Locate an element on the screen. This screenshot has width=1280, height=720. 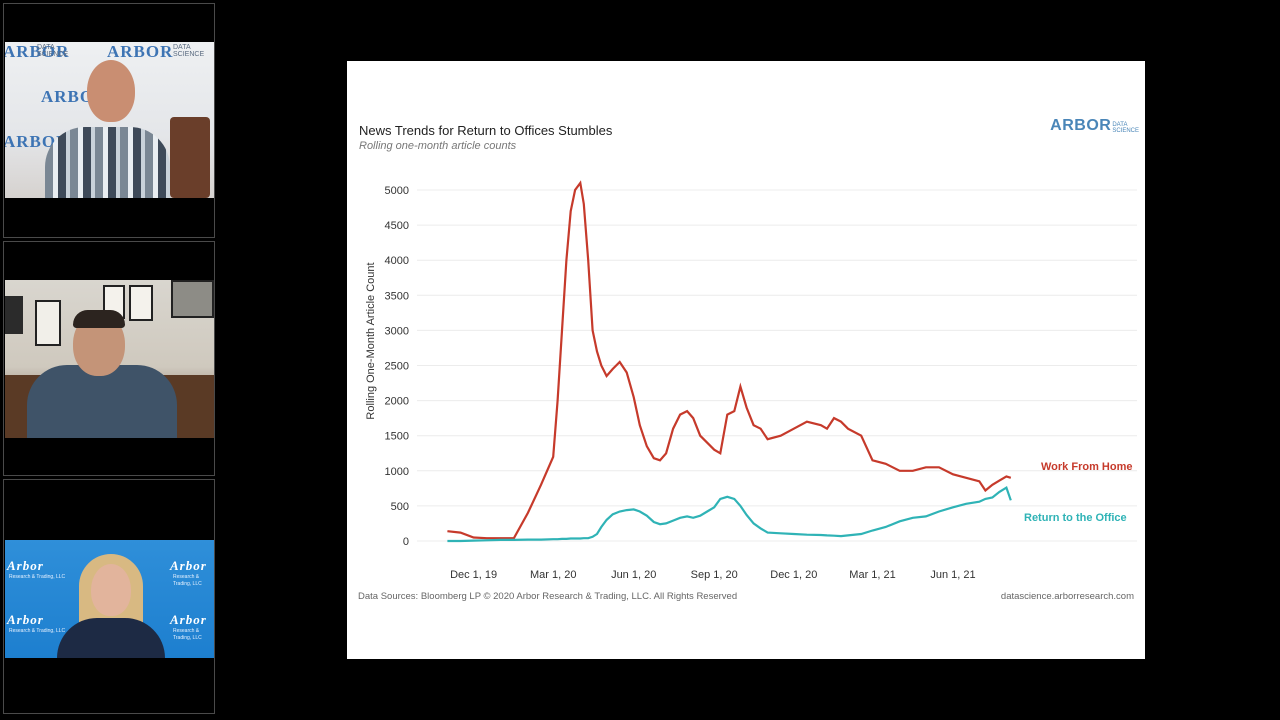
y-tick-label: 4500 is located at coordinates (397, 226).